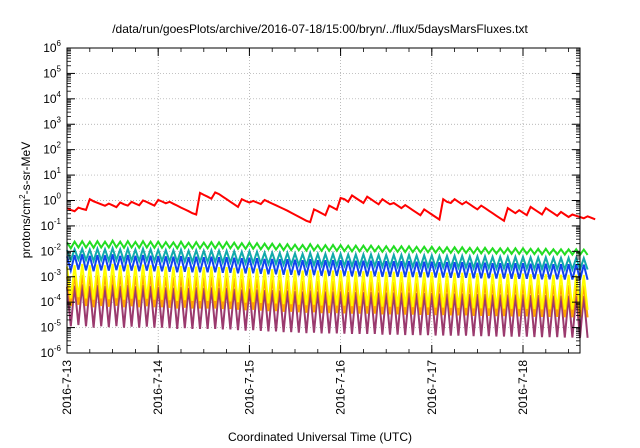  Describe the element at coordinates (25, 200) in the screenshot. I see `y-axis-label: protons/cm2-s-sr-MeV` at that location.